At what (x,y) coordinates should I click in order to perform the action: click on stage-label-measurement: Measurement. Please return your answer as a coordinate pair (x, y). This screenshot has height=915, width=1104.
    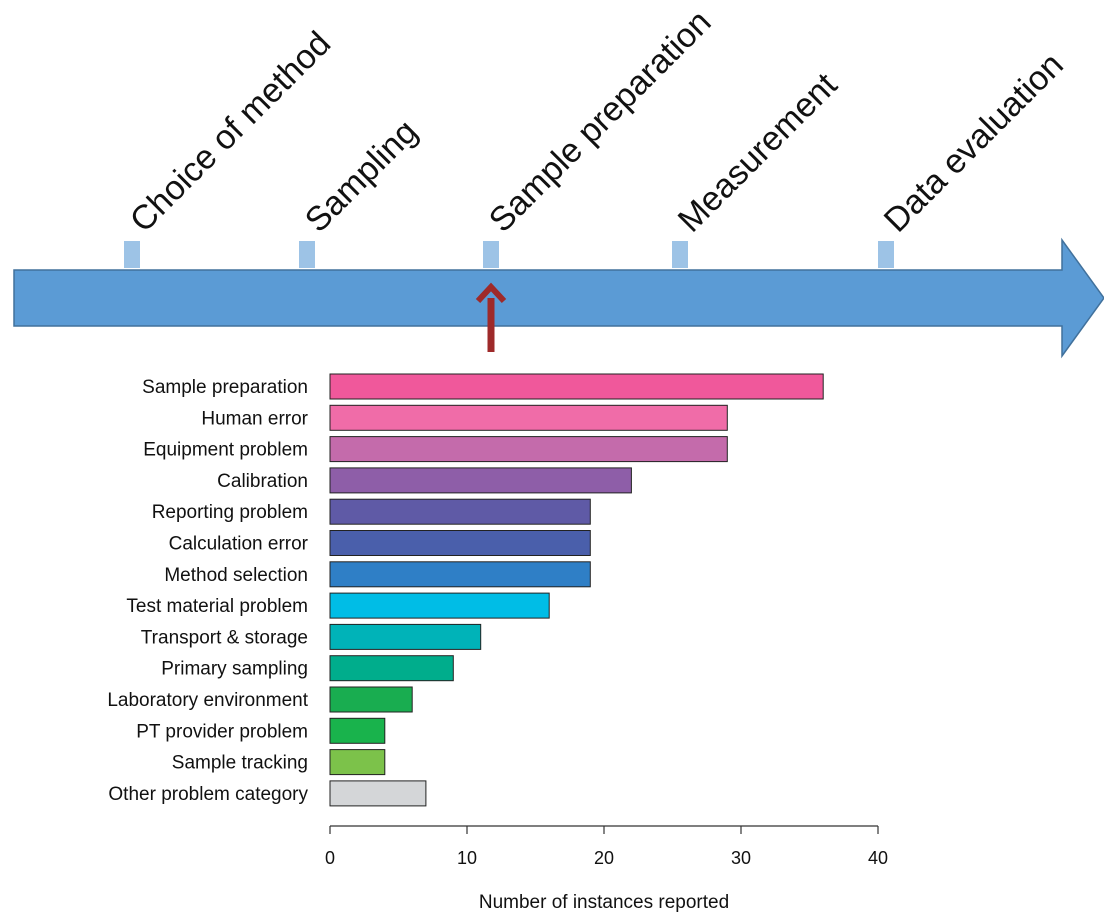
    Looking at the image, I should click on (758, 152).